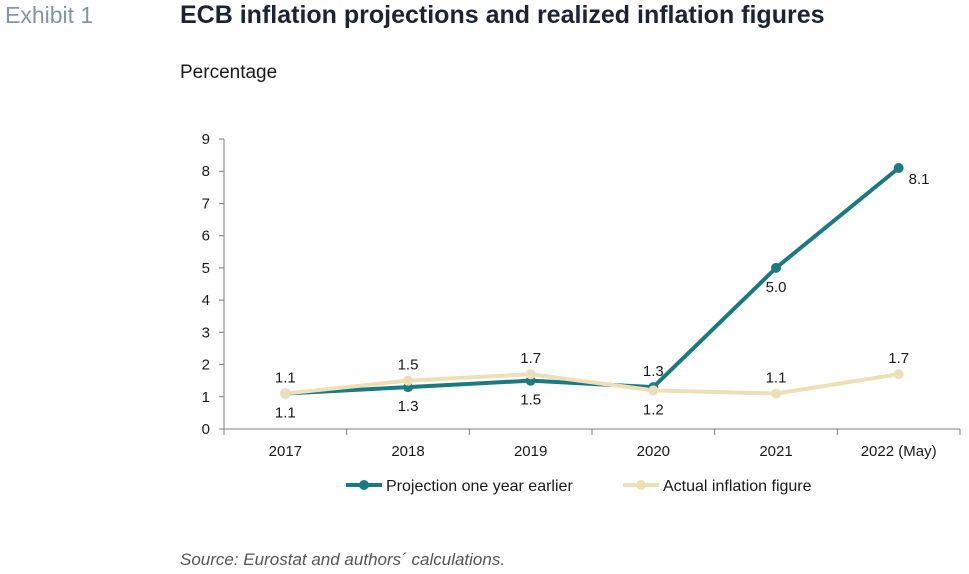 This screenshot has height=574, width=969. What do you see at coordinates (592, 384) in the screenshot?
I see `series-line` at bounding box center [592, 384].